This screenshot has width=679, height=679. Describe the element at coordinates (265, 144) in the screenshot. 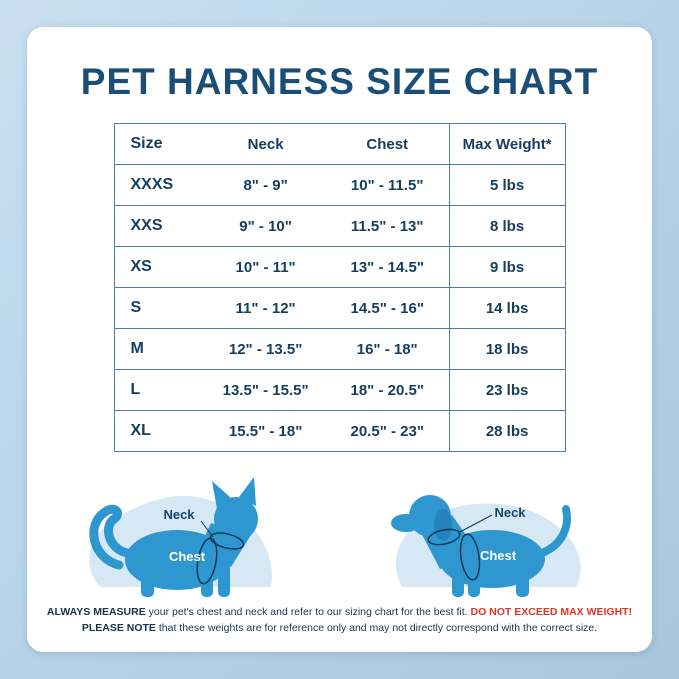

I see `header-neck: Neck` at that location.